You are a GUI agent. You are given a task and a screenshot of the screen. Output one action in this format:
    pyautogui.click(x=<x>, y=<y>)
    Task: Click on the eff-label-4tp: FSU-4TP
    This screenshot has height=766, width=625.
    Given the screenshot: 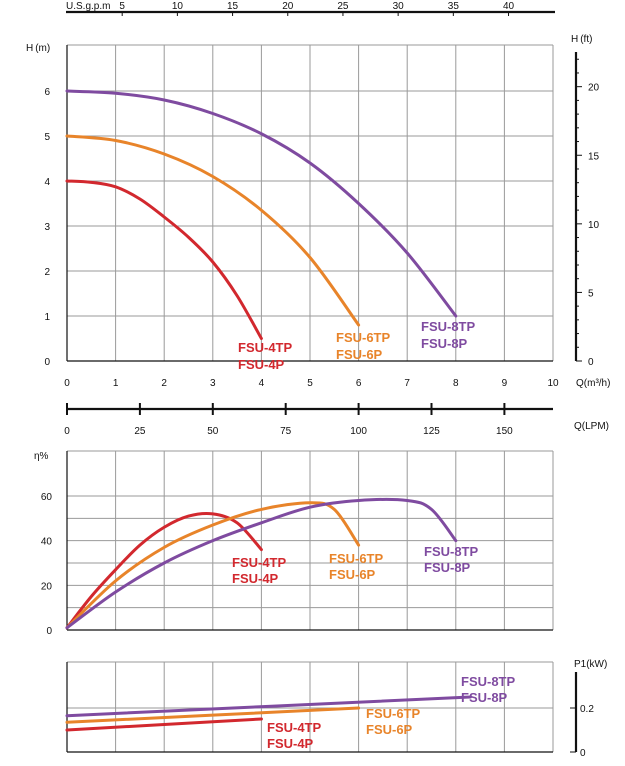 What is the action you would take?
    pyautogui.click(x=259, y=562)
    